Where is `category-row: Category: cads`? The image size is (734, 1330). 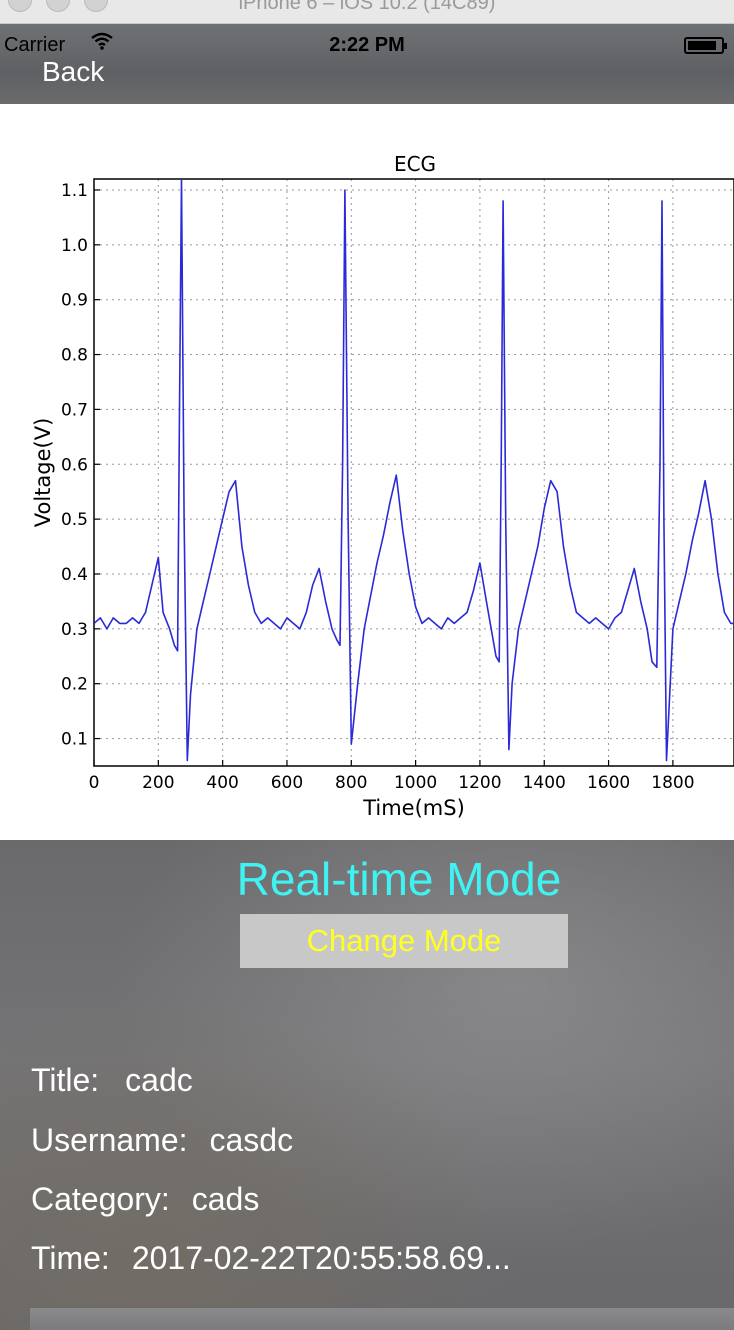
category-row: Category: cads is located at coordinates (145, 1199).